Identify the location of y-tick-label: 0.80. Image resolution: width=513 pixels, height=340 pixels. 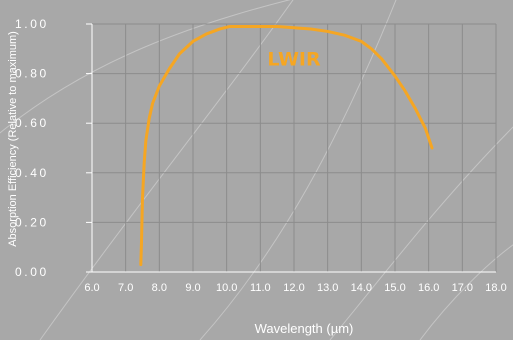
(32, 74).